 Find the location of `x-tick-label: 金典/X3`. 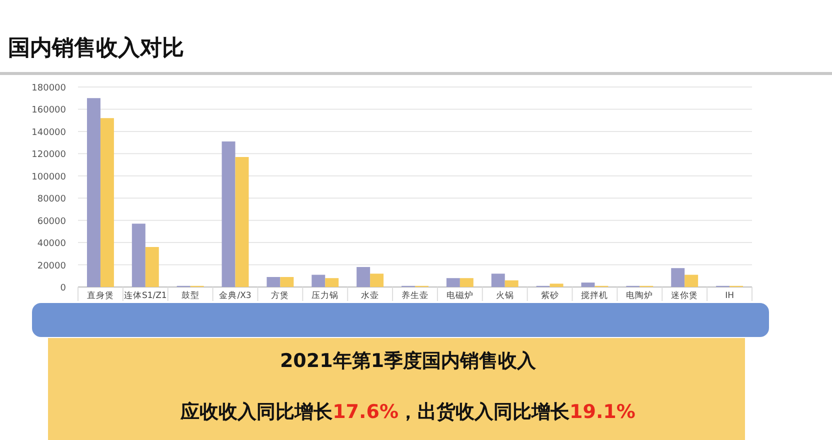

x-tick-label: 金典/X3 is located at coordinates (235, 295).